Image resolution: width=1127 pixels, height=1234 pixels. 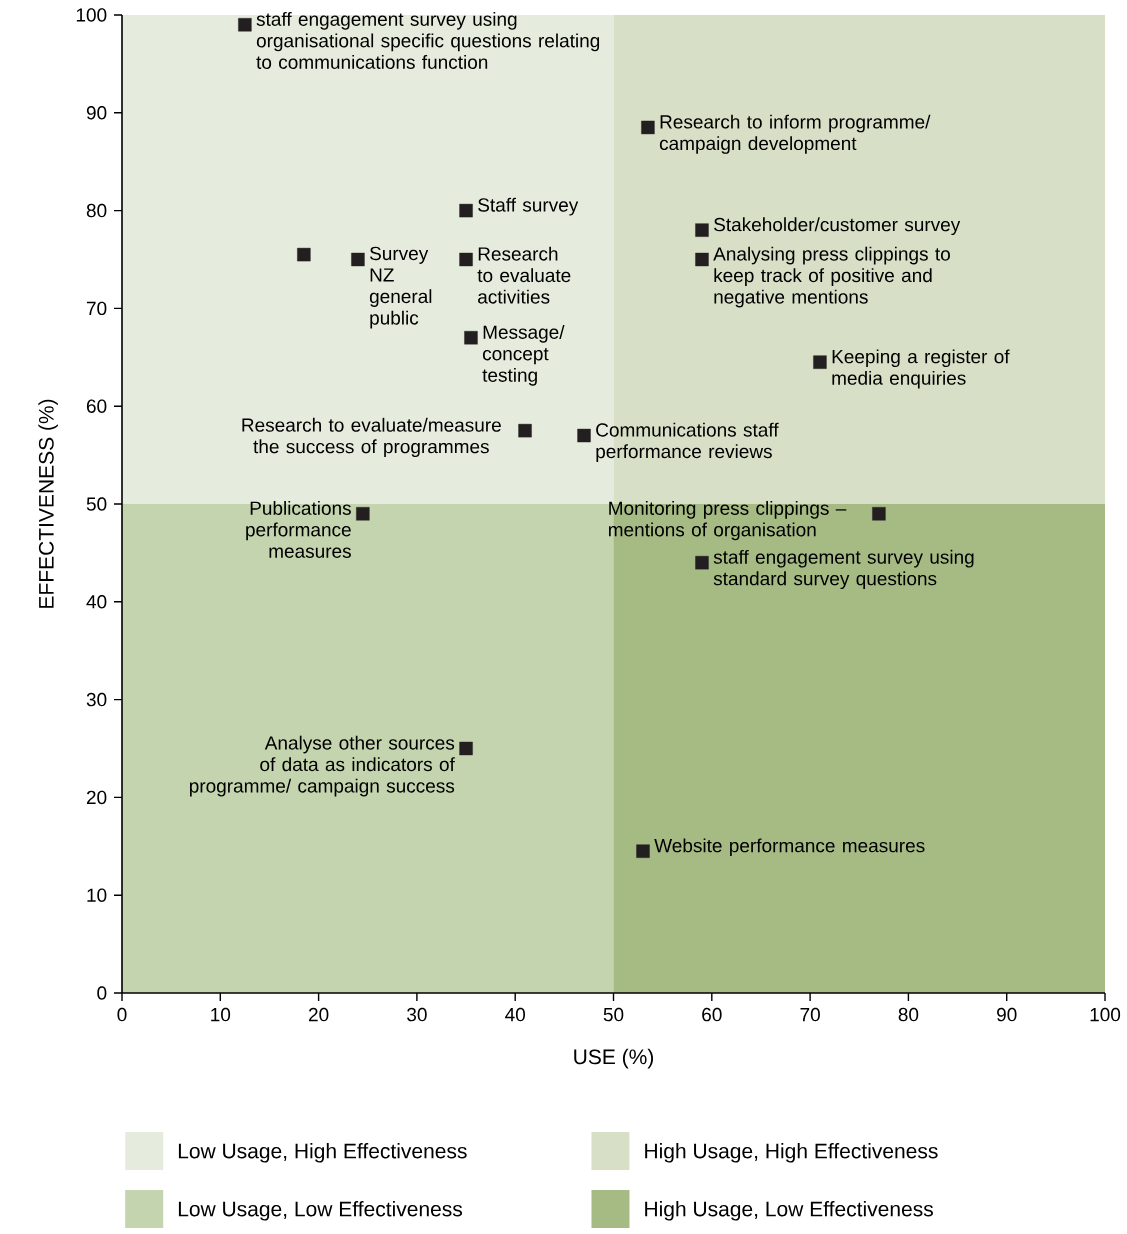 I want to click on y-tick-label: 100, so click(x=91, y=15).